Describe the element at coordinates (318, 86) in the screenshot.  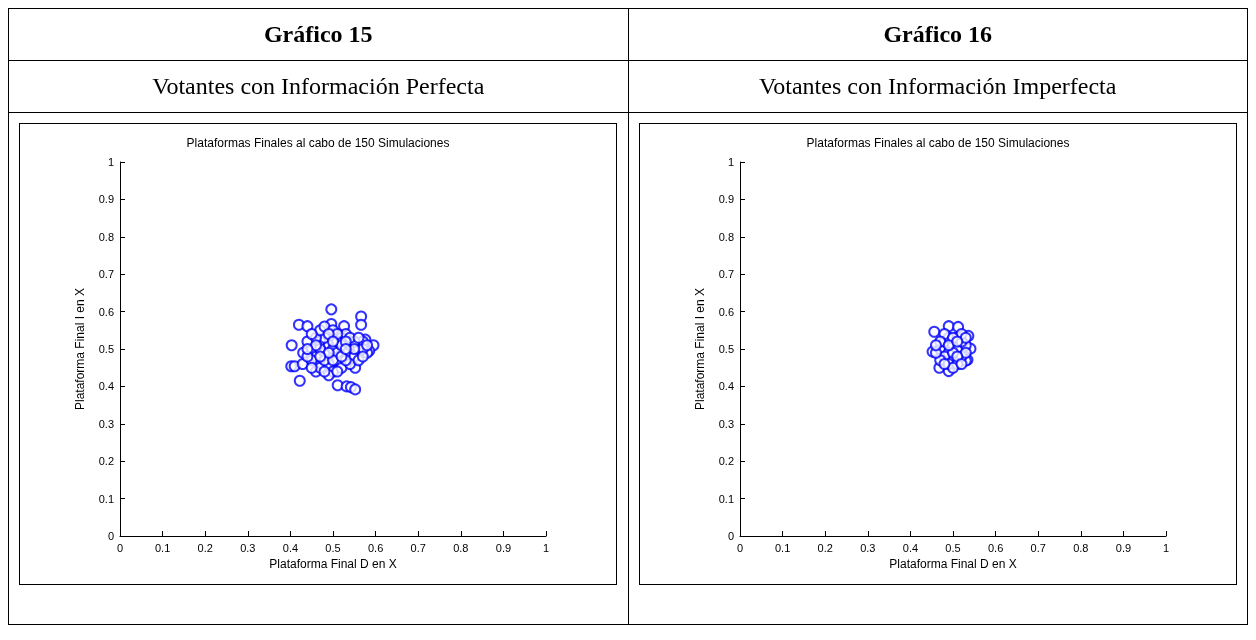
I see `chart-subtitle: Votantes con Información Perfecta` at that location.